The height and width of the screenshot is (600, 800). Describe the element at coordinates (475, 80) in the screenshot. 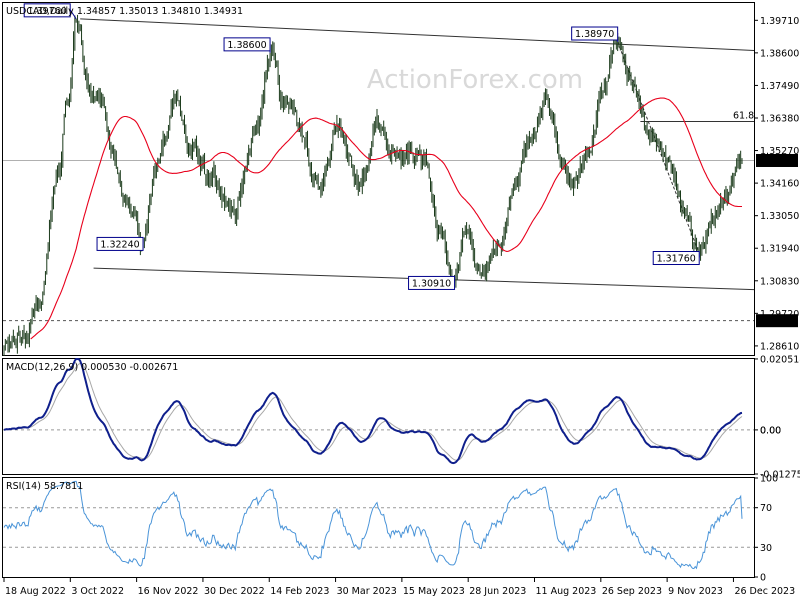

I see `watermark: ActionForex.com` at that location.